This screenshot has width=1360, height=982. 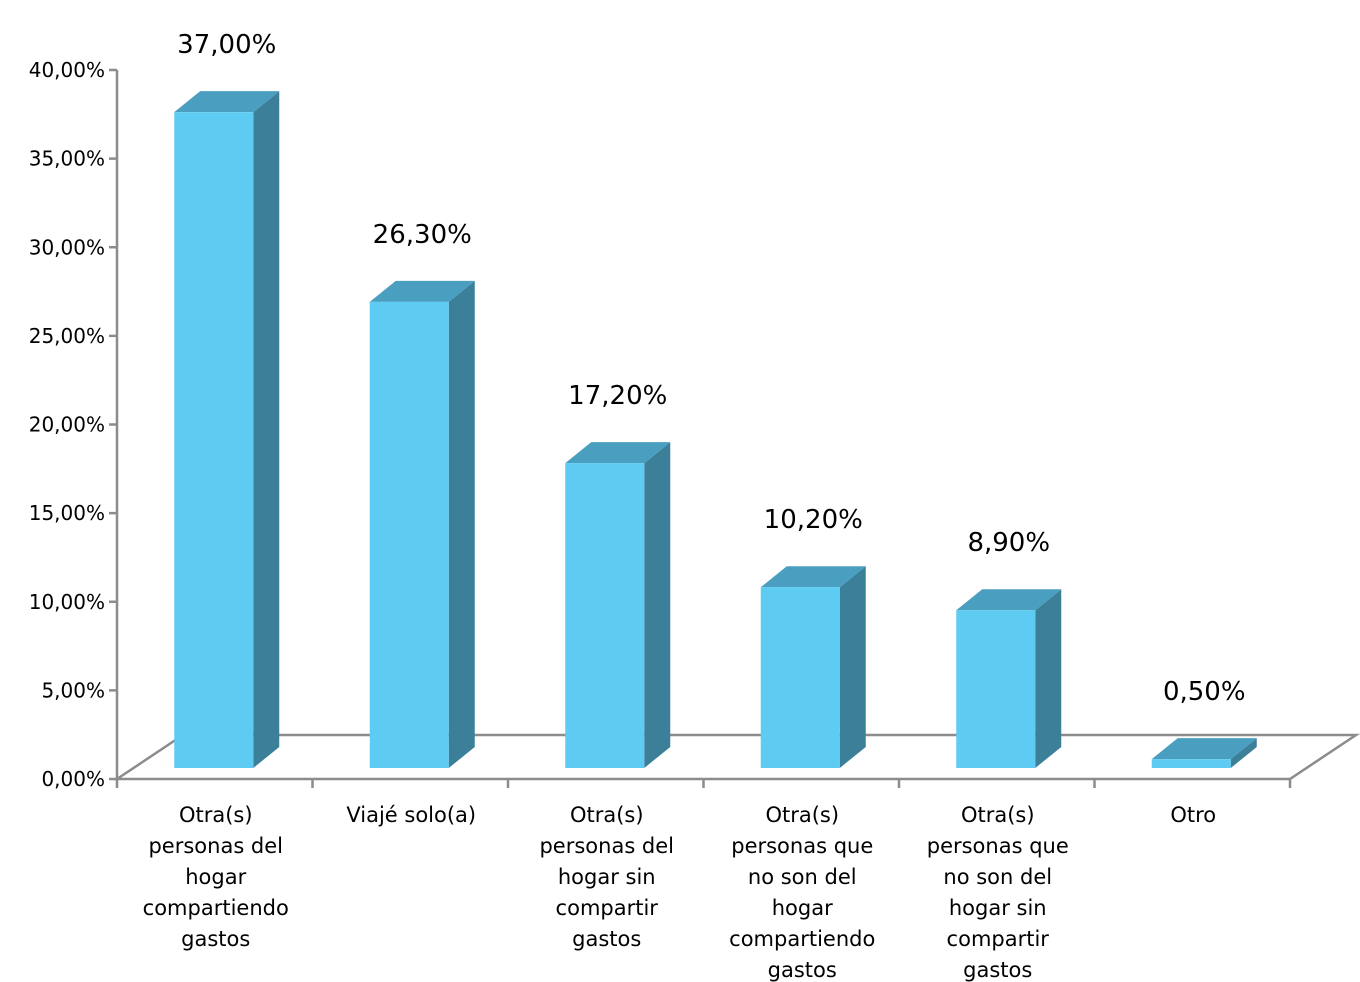 I want to click on y-tick-label: 30,00%, so click(x=67, y=247).